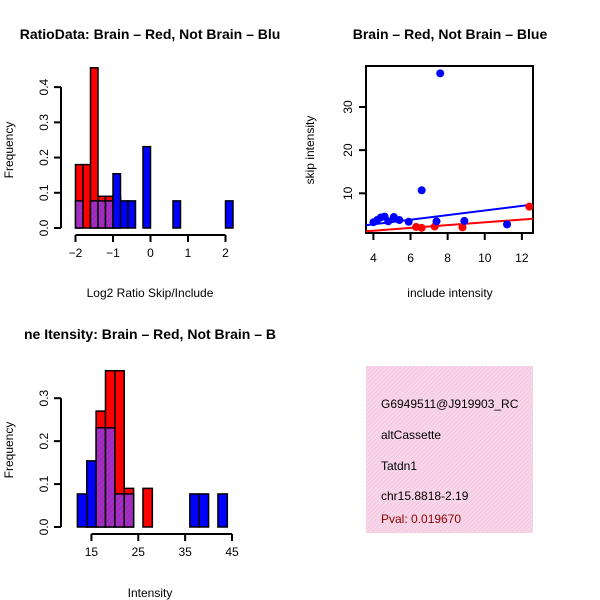 This screenshot has height=600, width=600. What do you see at coordinates (9, 450) in the screenshot?
I see `intensity-histogram-ylabel: Frequency` at bounding box center [9, 450].